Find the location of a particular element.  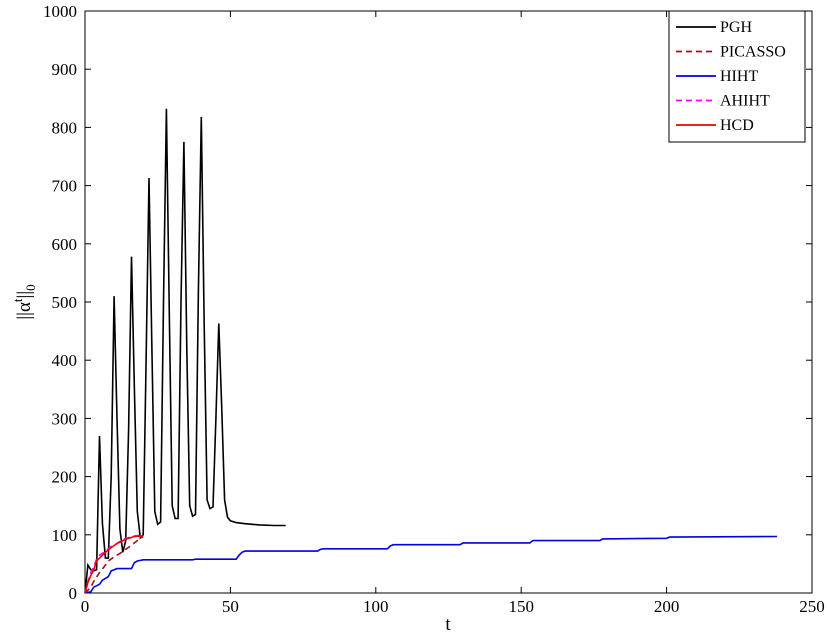

svg-text: ||αt||0 is located at coordinates (24, 301).